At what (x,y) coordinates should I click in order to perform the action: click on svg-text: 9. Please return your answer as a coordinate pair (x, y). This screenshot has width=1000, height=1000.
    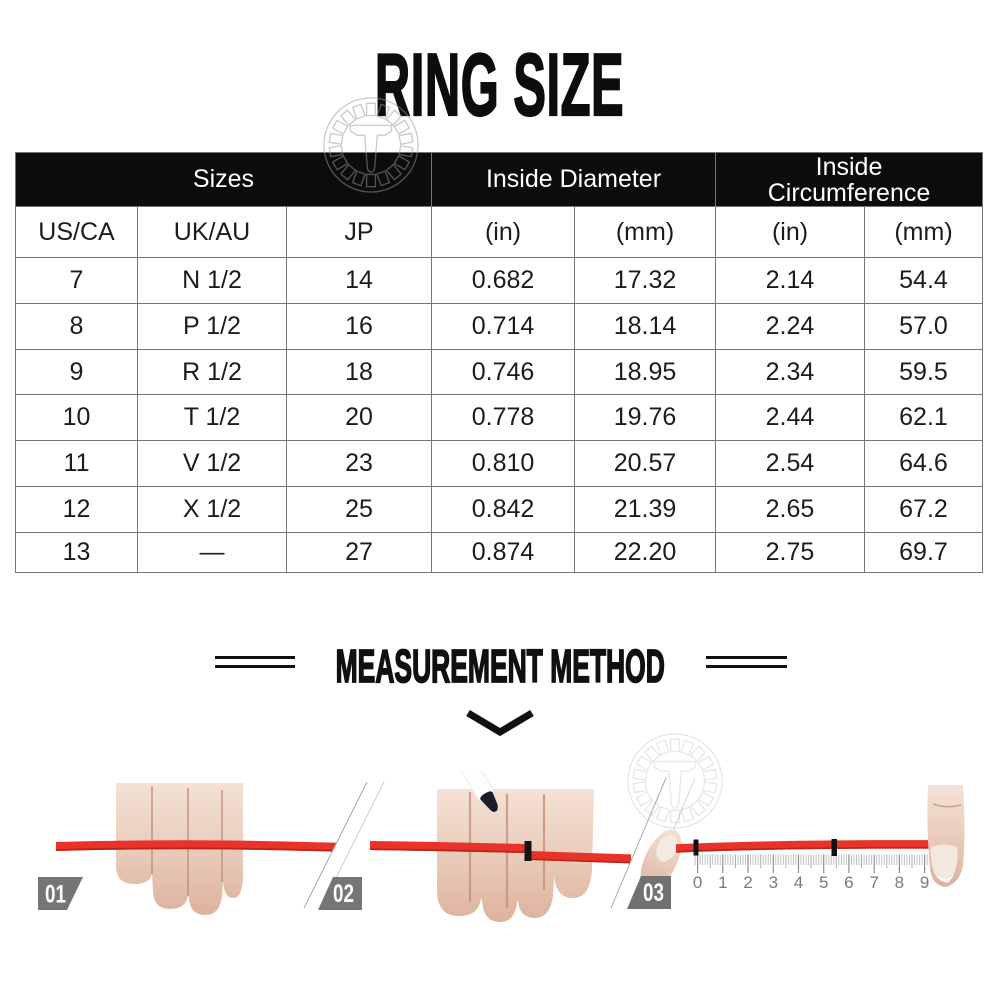
    Looking at the image, I should click on (924, 882).